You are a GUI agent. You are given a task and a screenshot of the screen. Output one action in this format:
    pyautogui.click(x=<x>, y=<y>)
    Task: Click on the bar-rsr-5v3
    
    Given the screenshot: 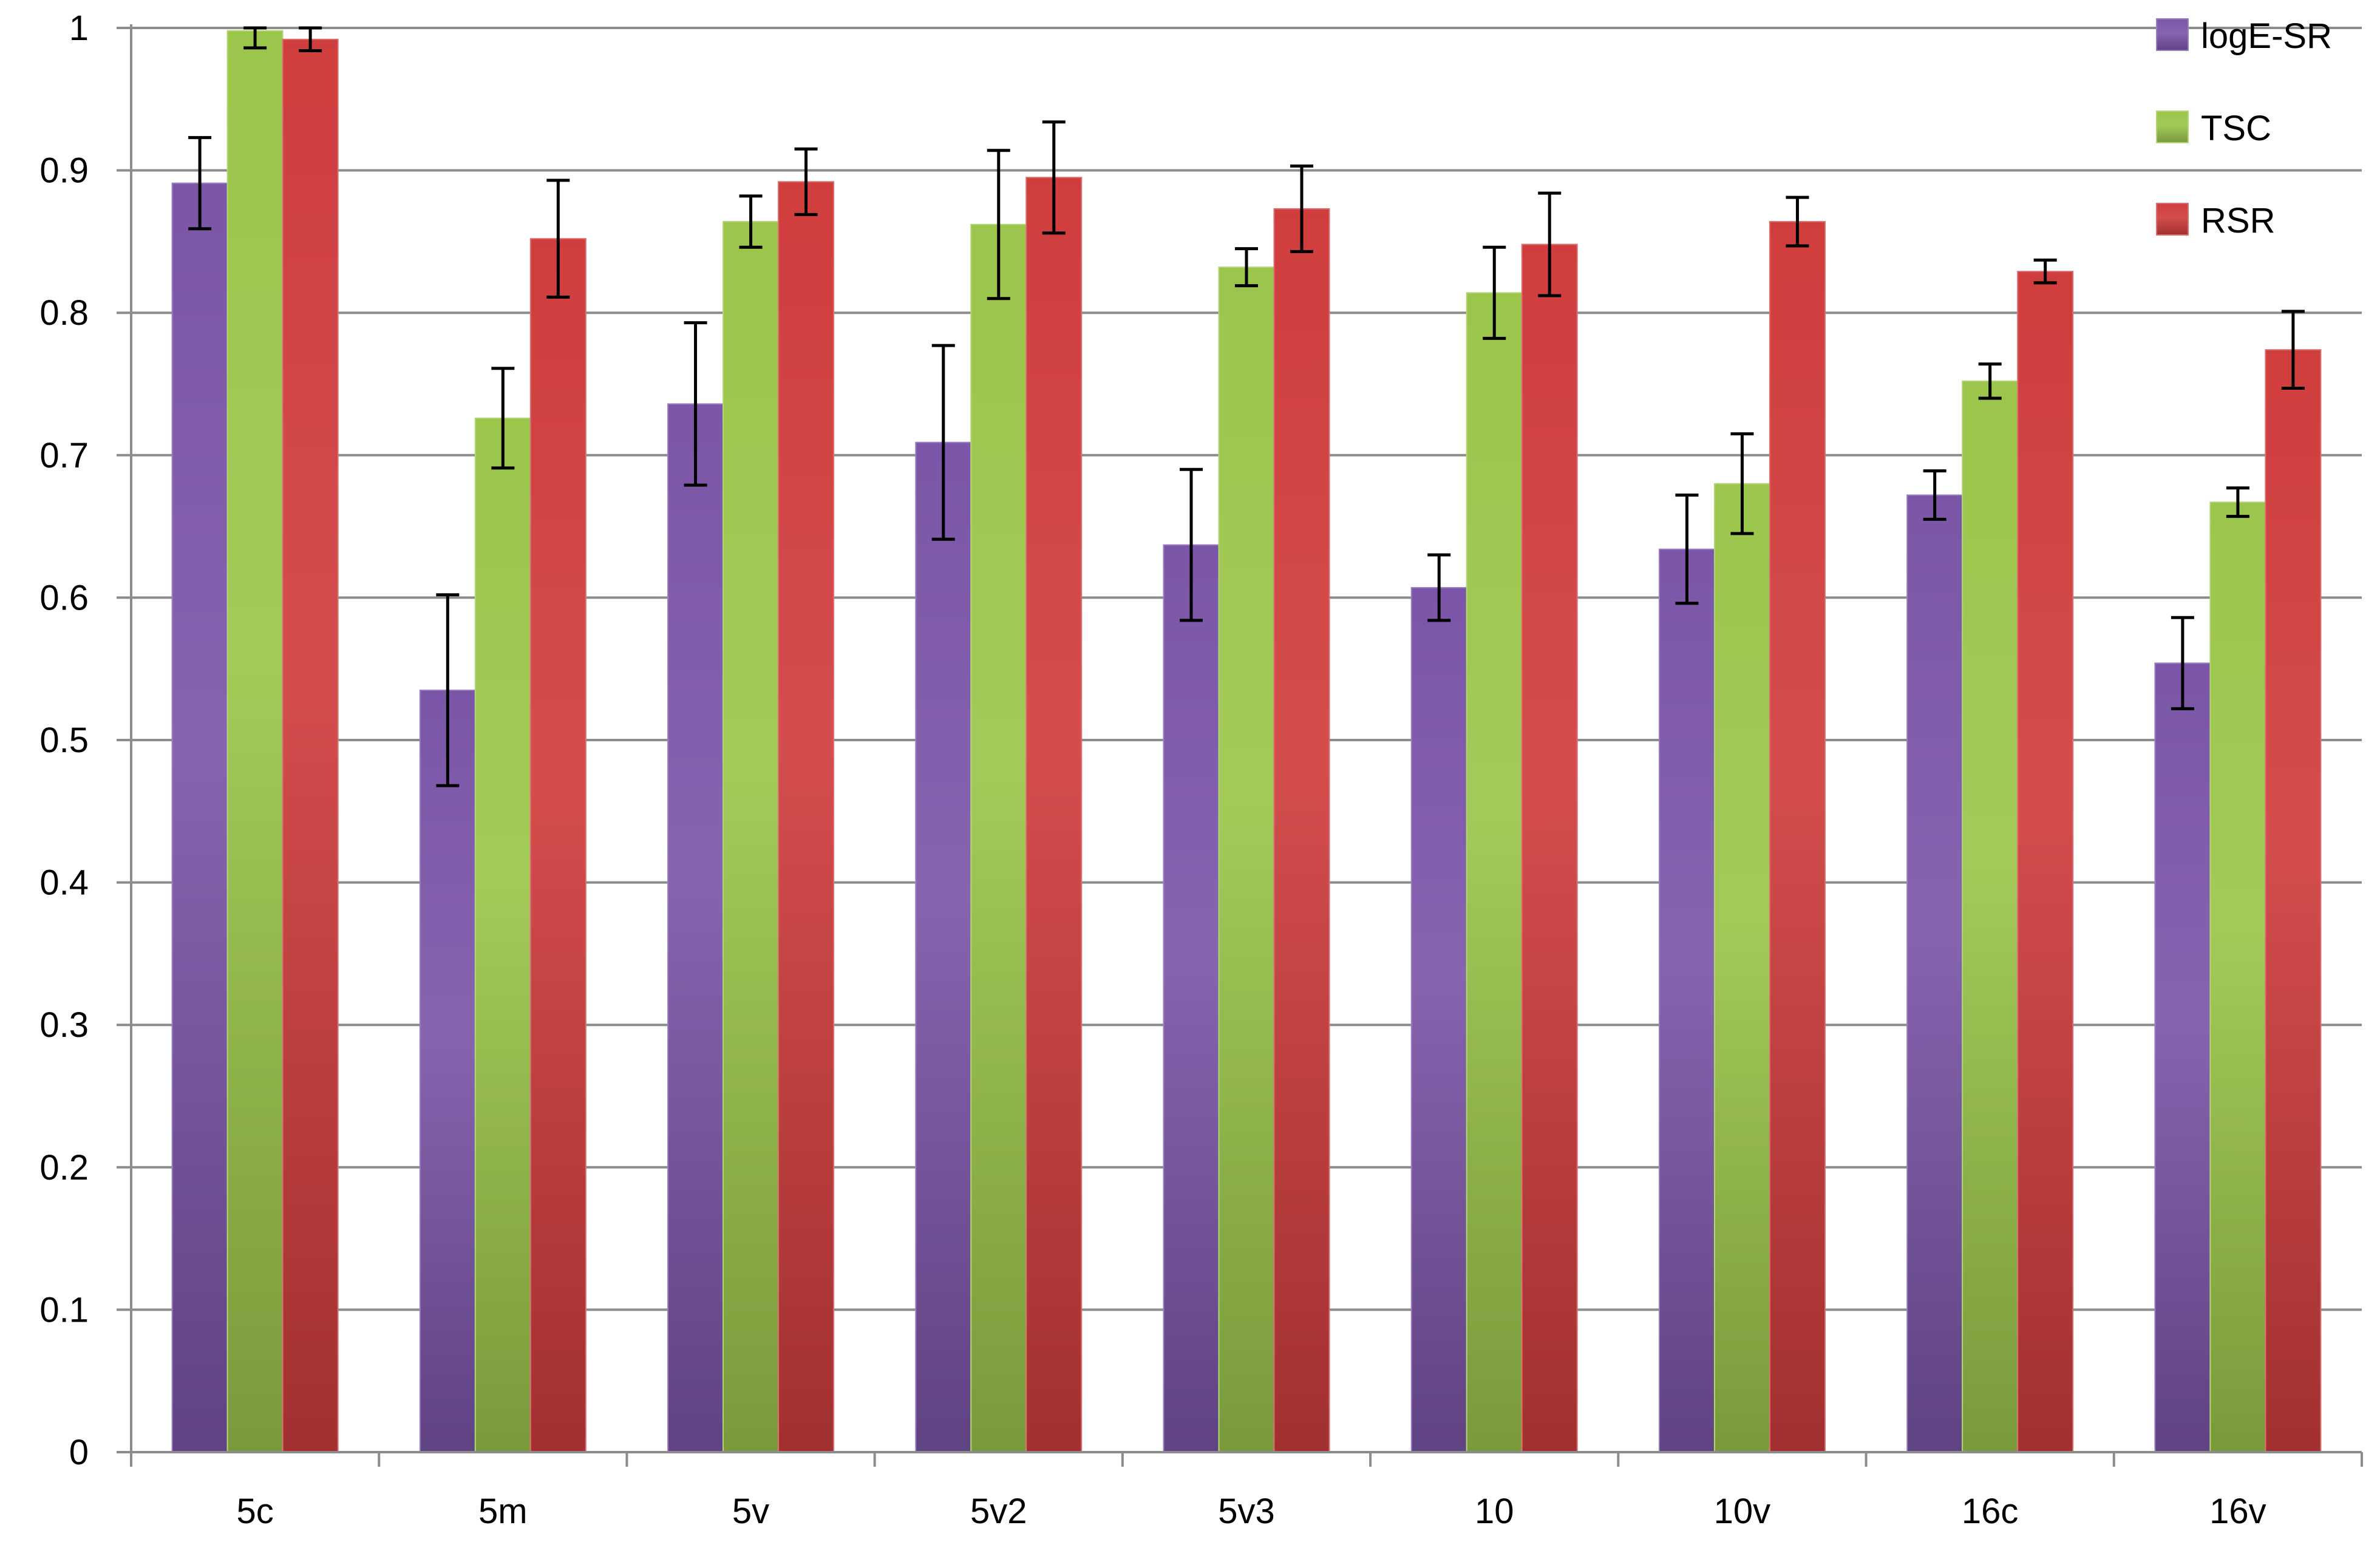 What is the action you would take?
    pyautogui.click(x=1301, y=830)
    